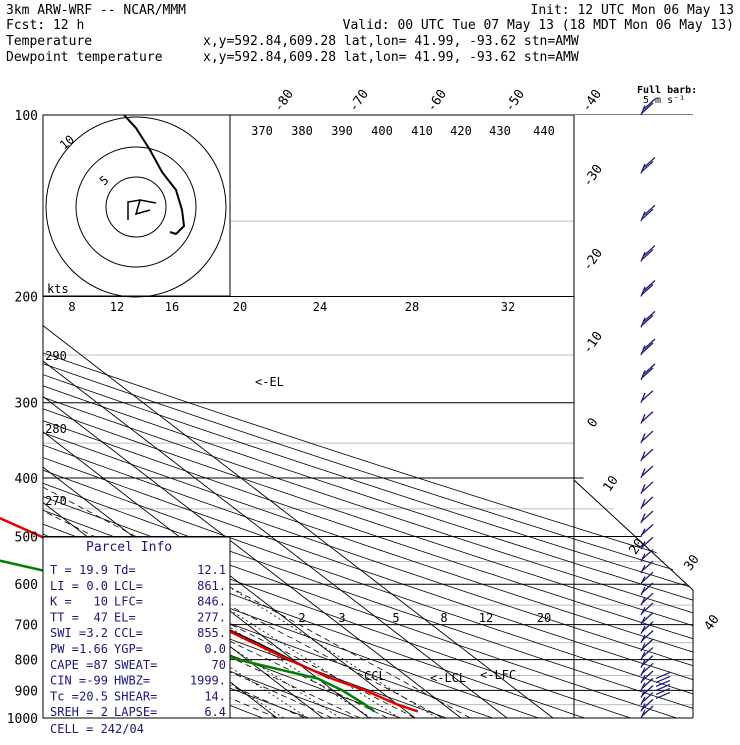 The image size is (740, 745). I want to click on hodograph-axis-label: kts, so click(58, 289).